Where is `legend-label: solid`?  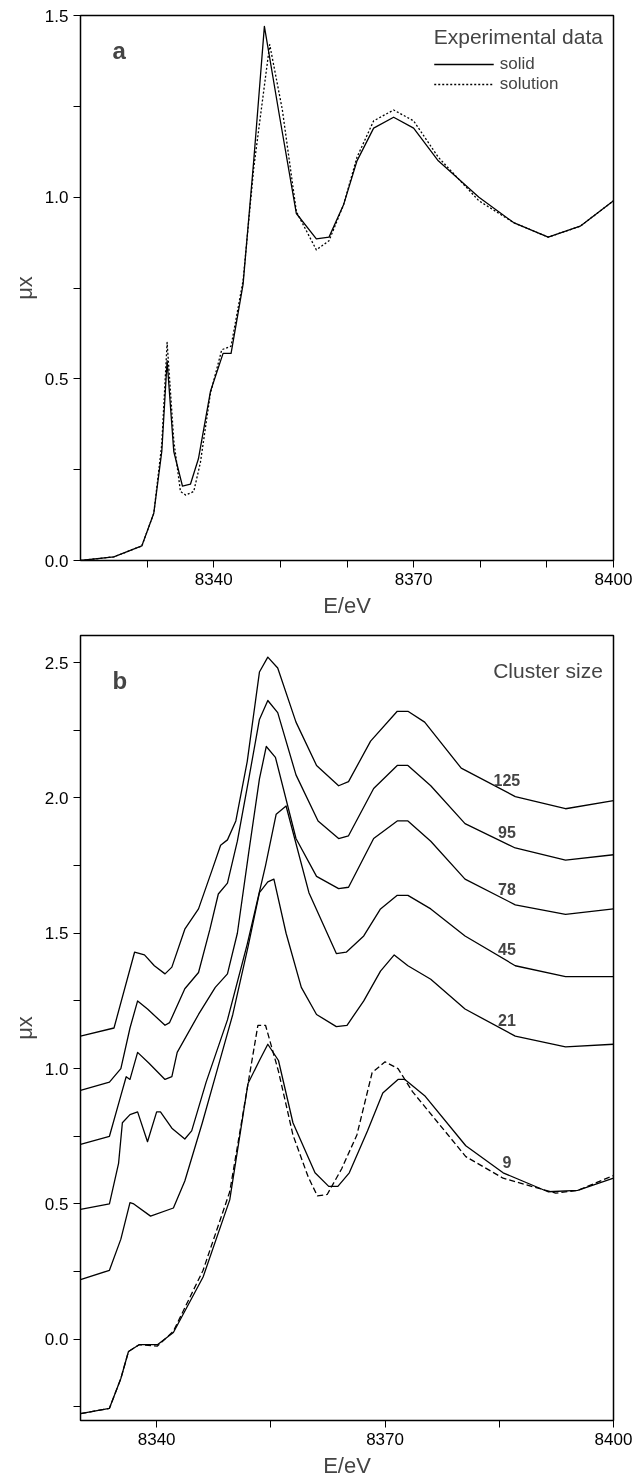
legend-label: solid is located at coordinates (517, 64).